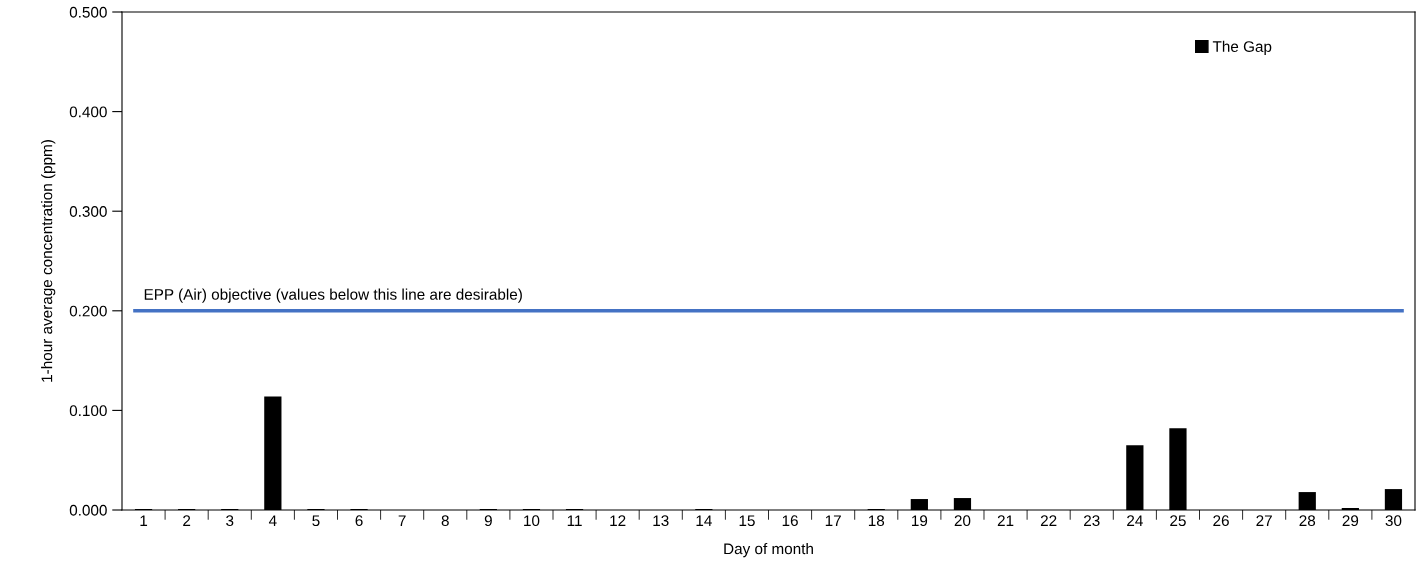 This screenshot has width=1425, height=586. What do you see at coordinates (747, 521) in the screenshot?
I see `x-tick-label: 15` at bounding box center [747, 521].